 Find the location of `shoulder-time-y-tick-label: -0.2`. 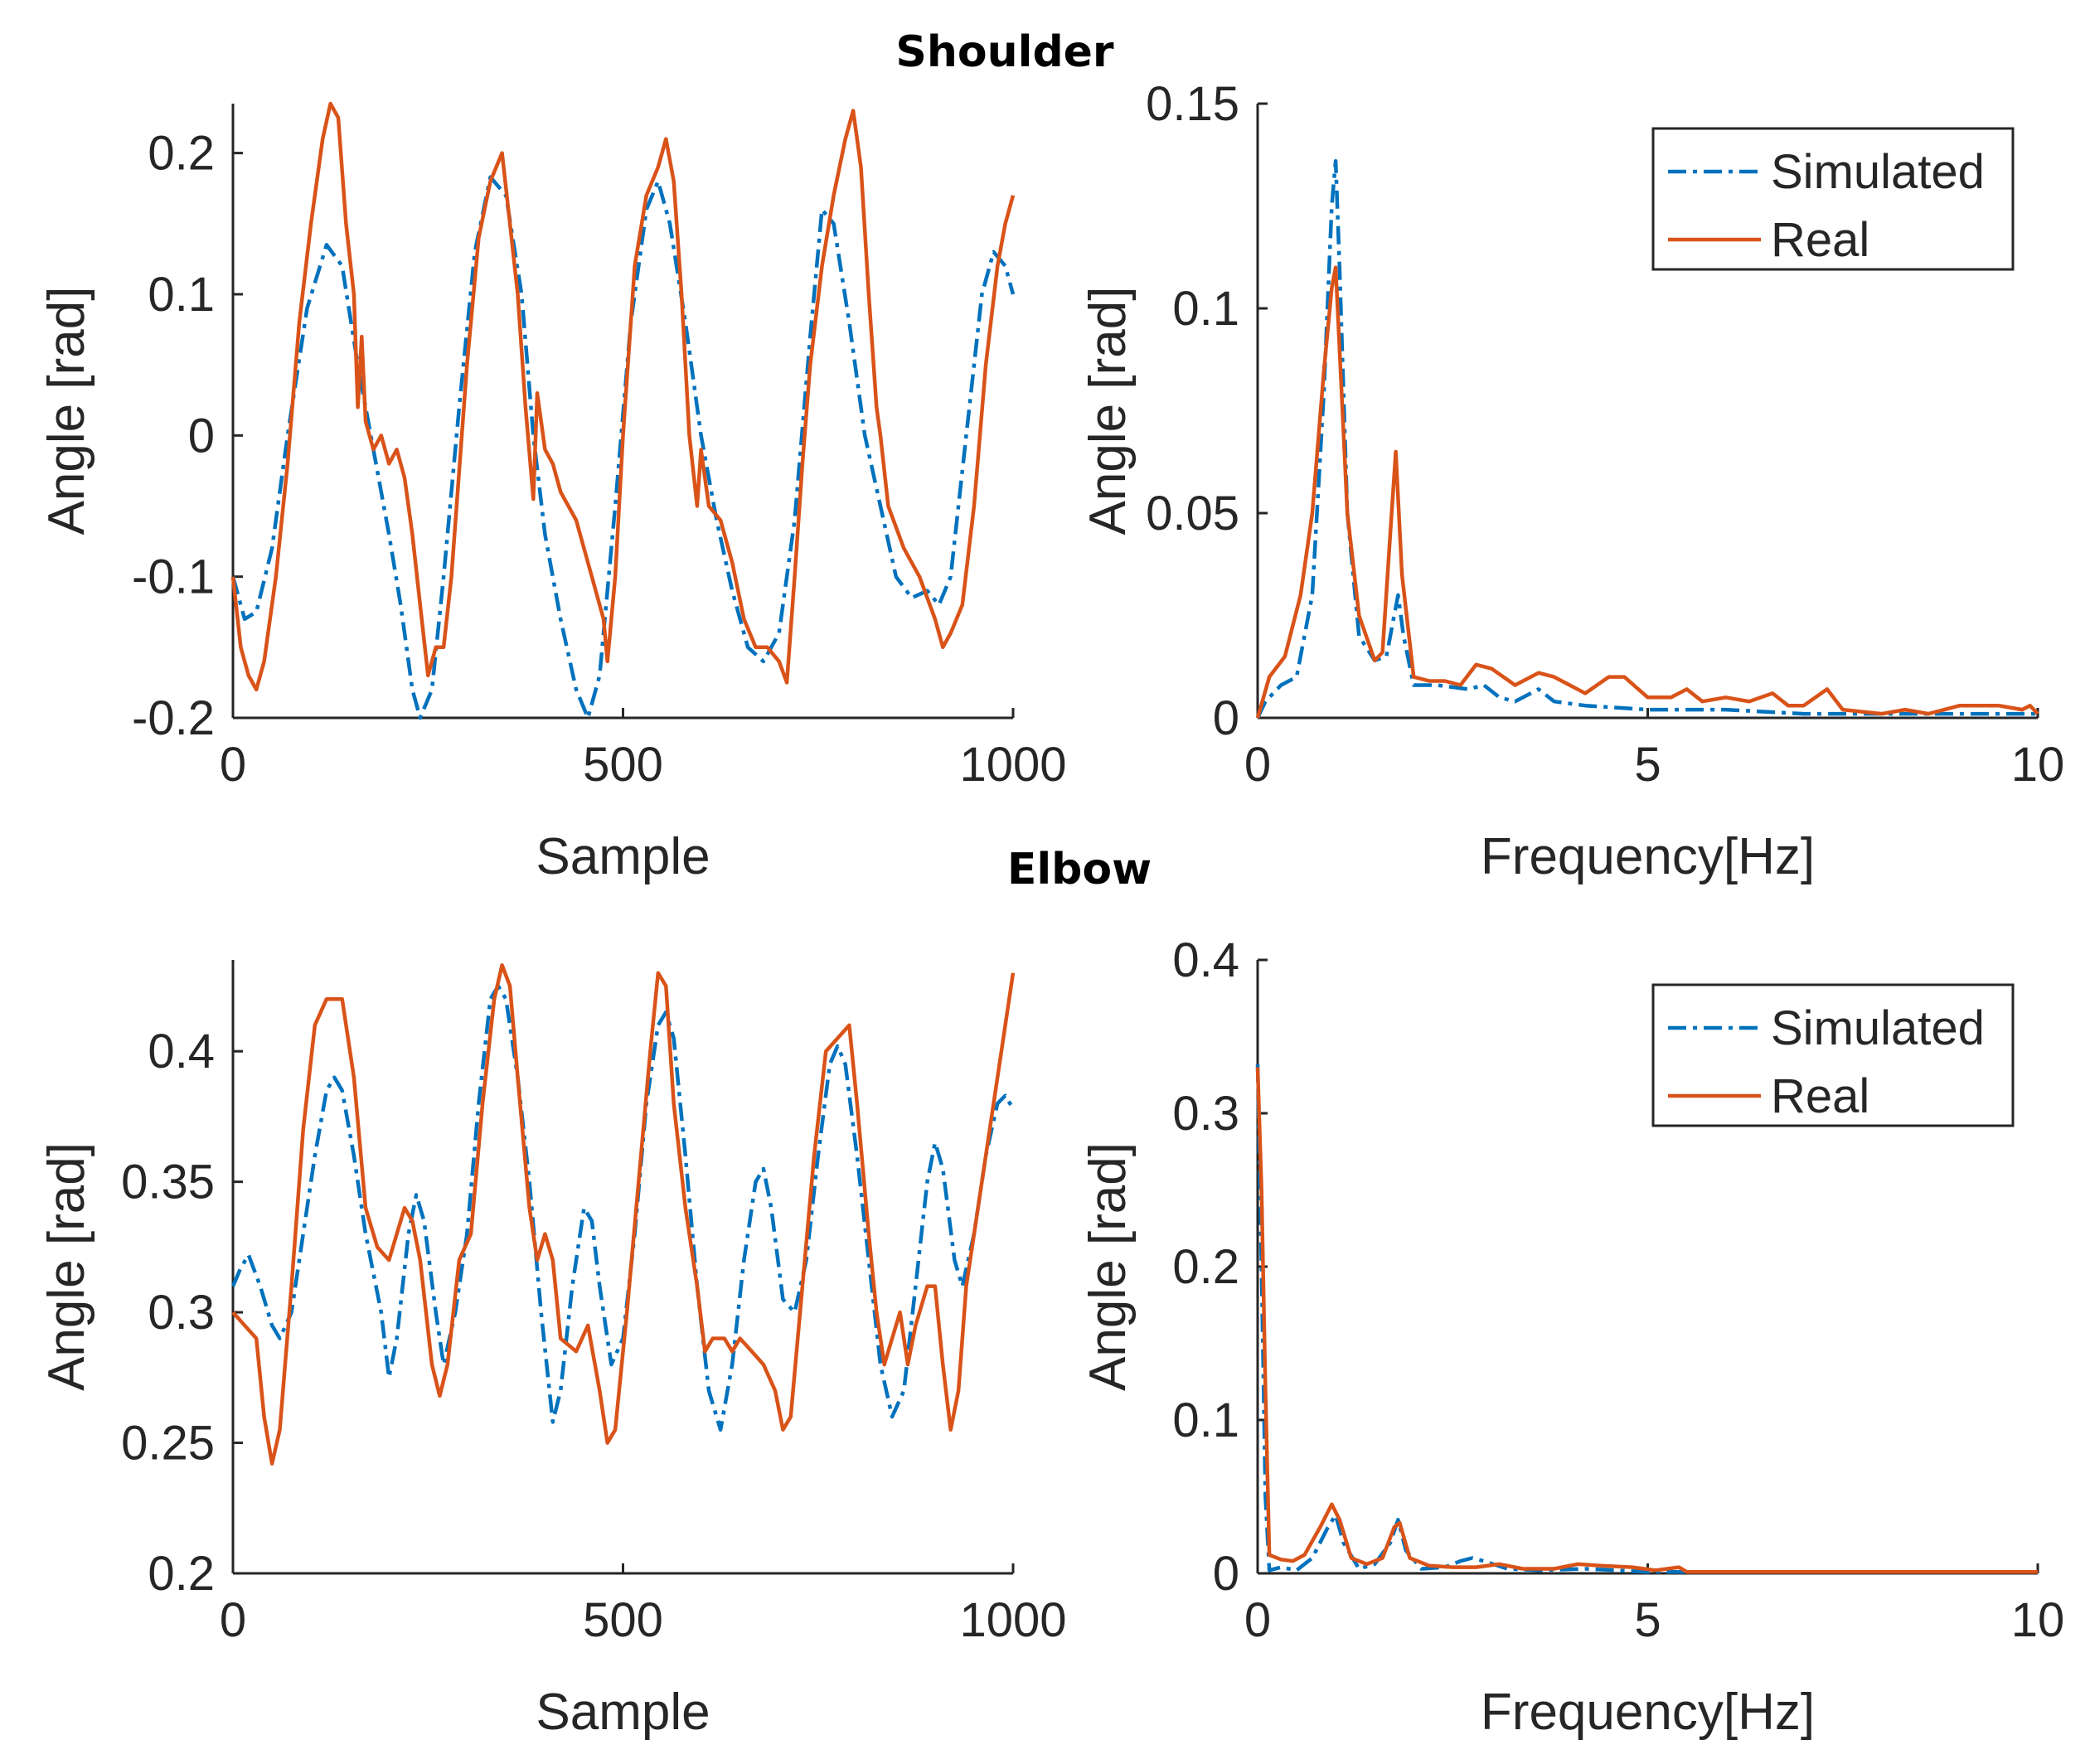

shoulder-time-y-tick-label: -0.2 is located at coordinates (173, 718).